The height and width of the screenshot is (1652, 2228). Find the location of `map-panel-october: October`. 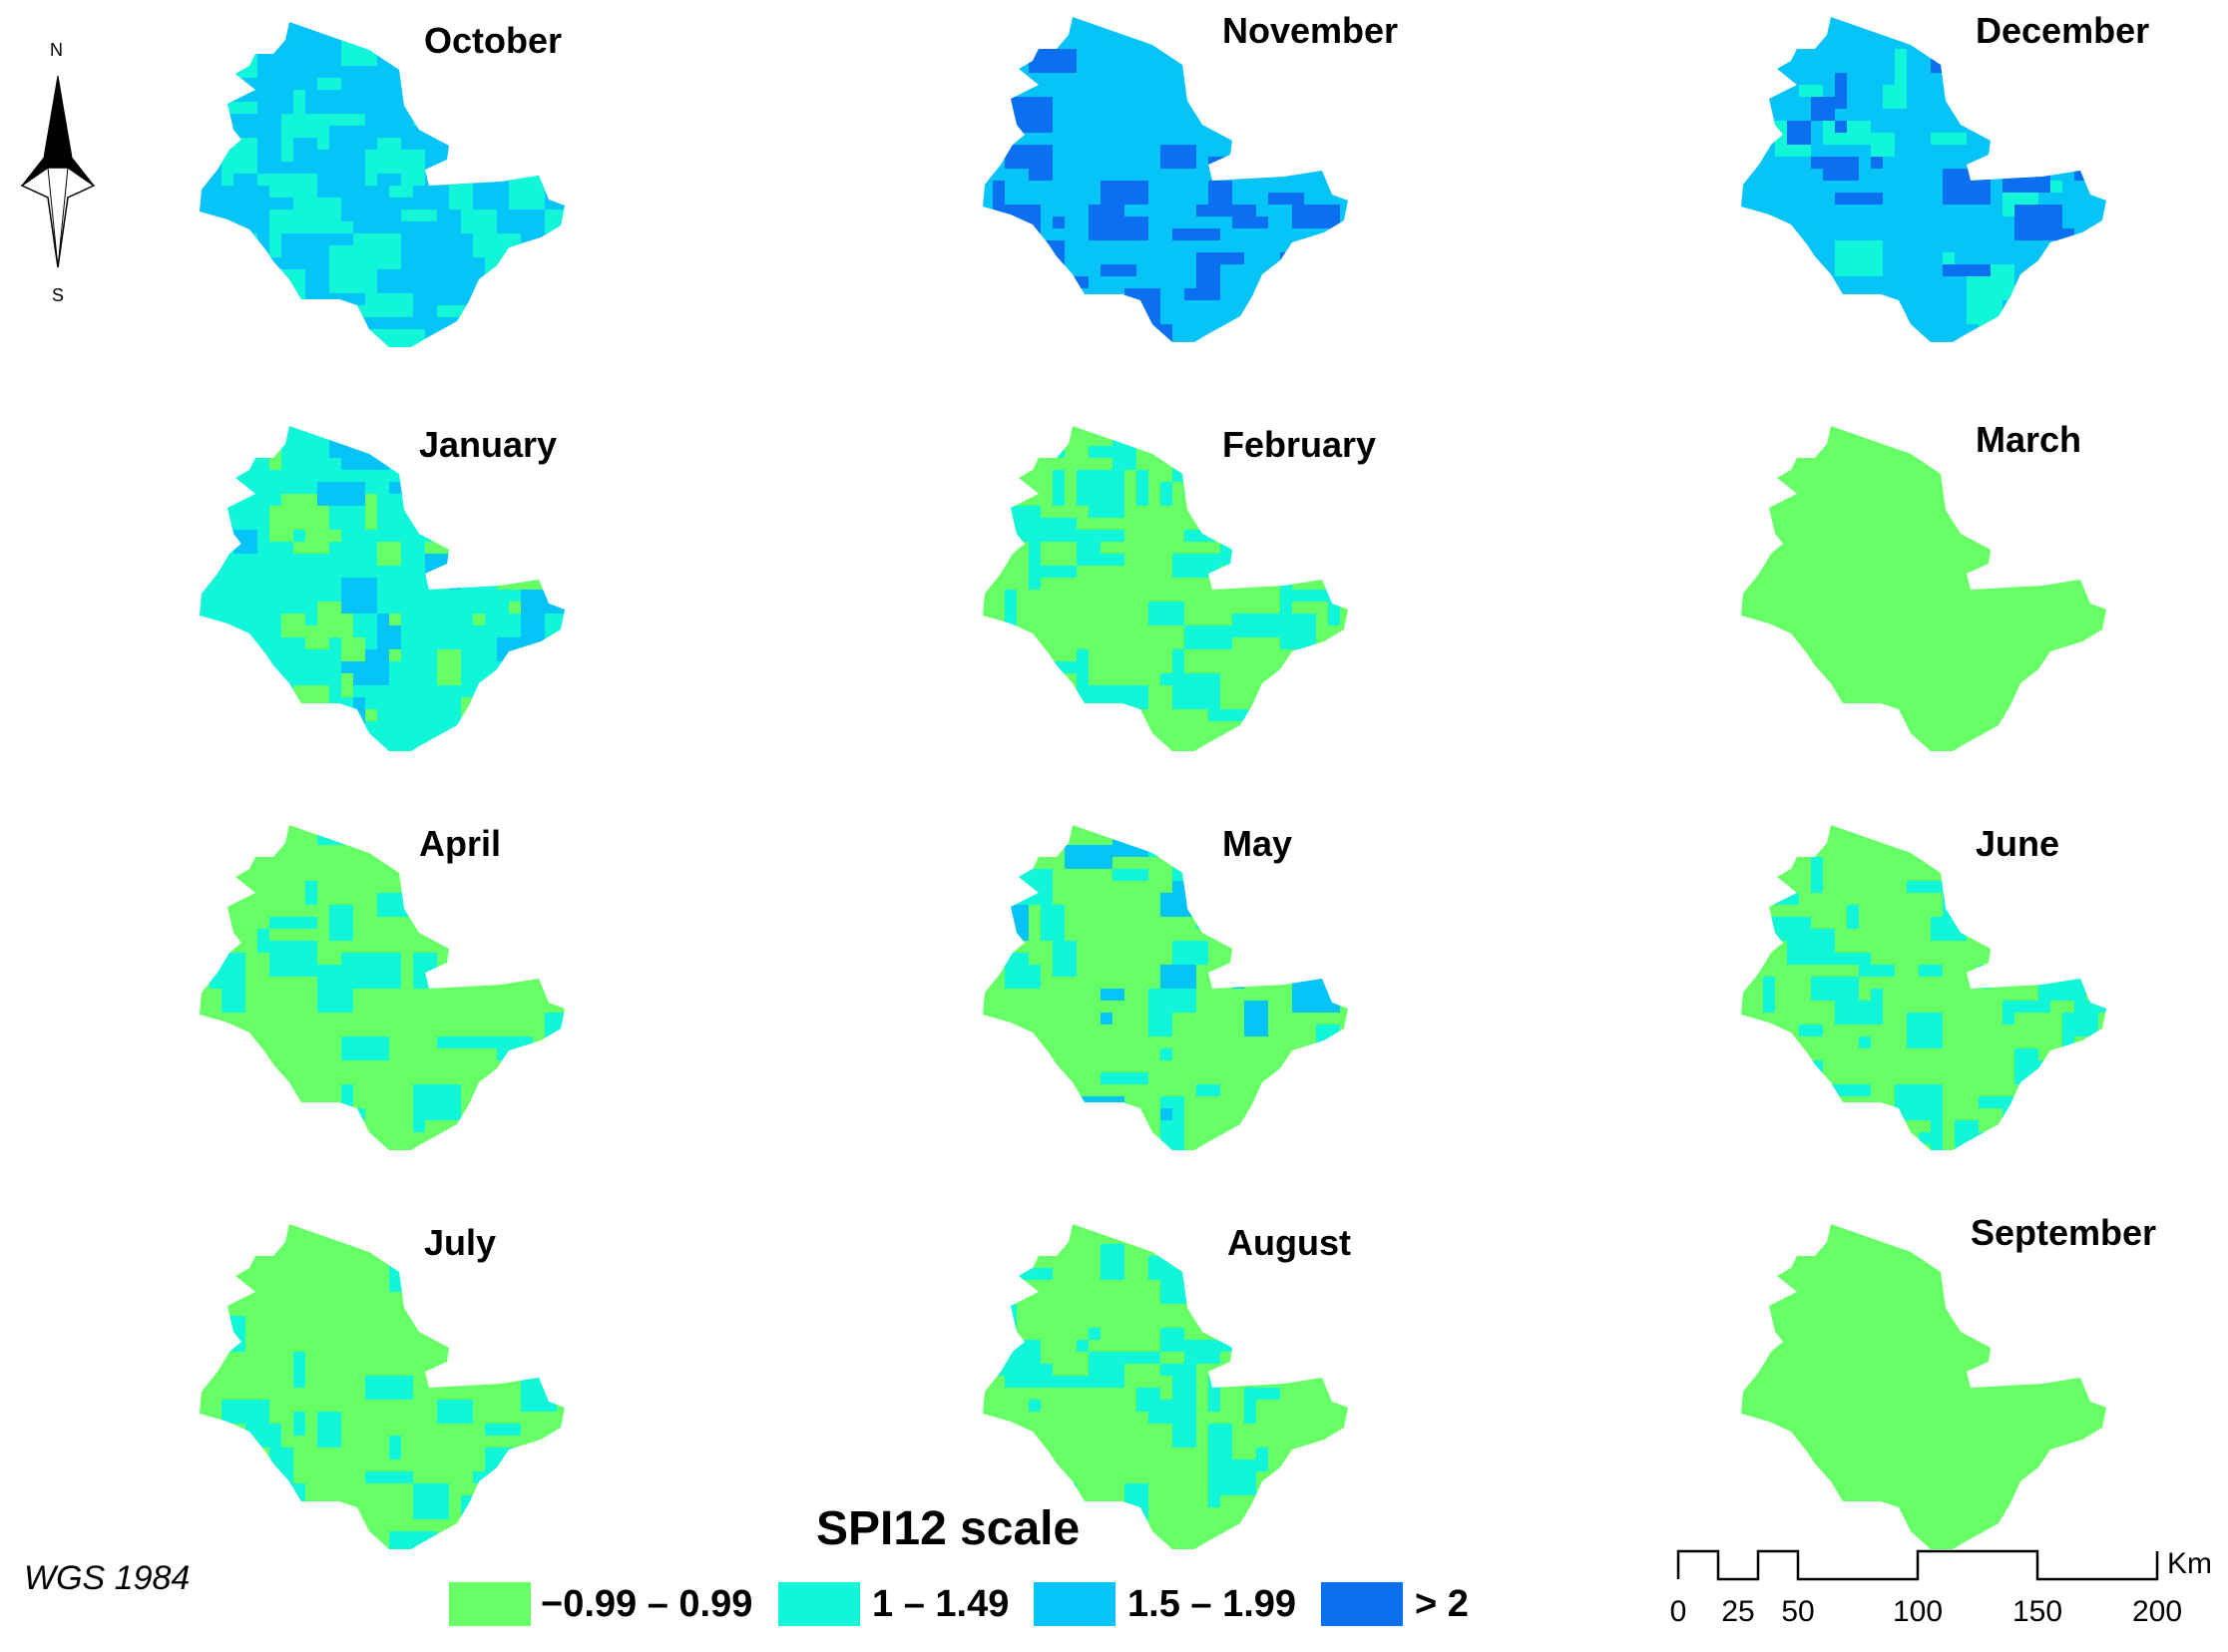

map-panel-october: October is located at coordinates (561, 216).